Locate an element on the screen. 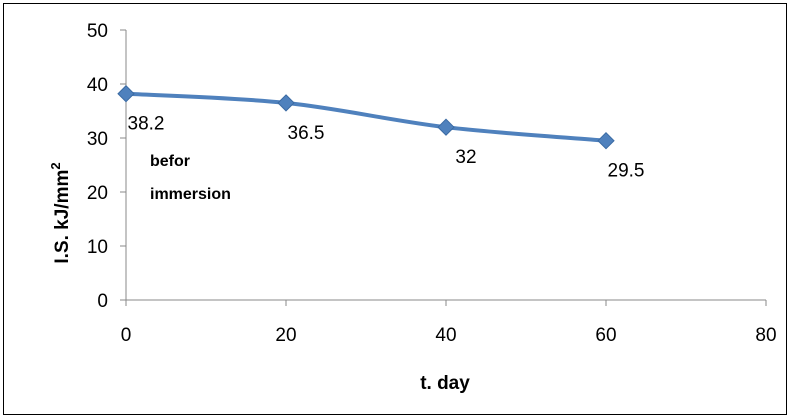 This screenshot has width=792, height=420. y-tick-label: 10 is located at coordinates (97, 247).